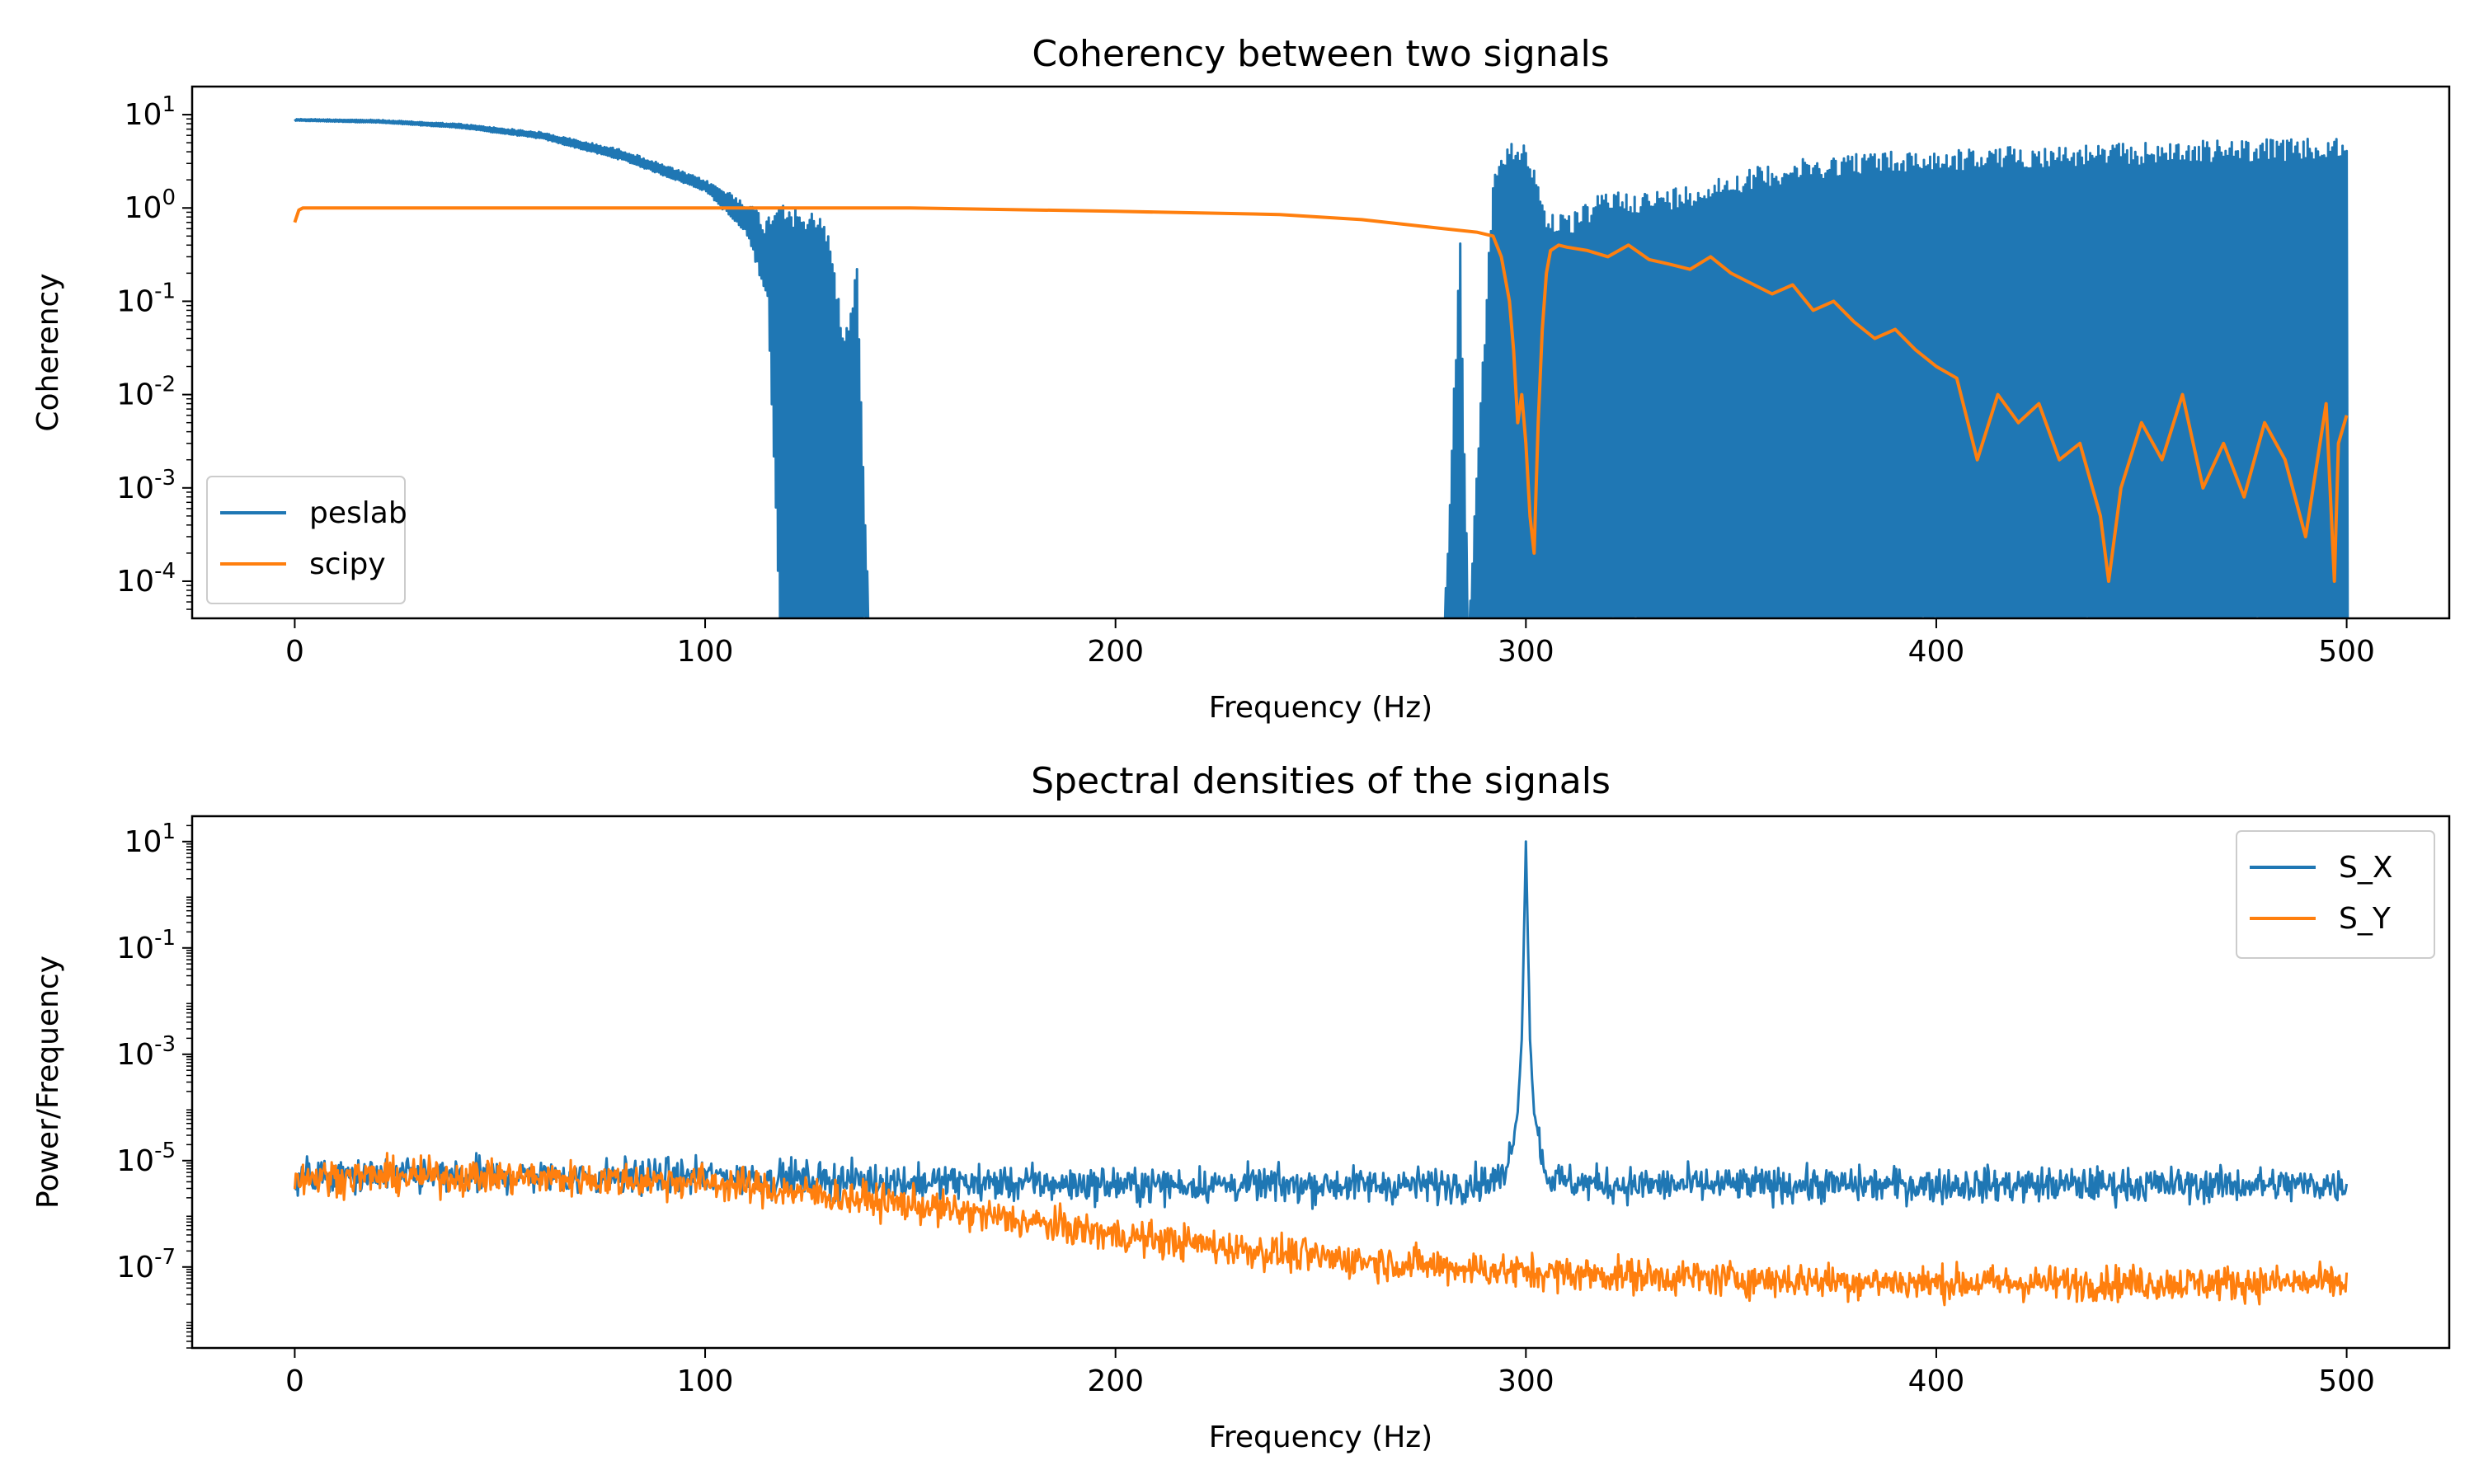 The image size is (2474, 1484). What do you see at coordinates (306, 540) in the screenshot?
I see `legend: peslab scipy` at bounding box center [306, 540].